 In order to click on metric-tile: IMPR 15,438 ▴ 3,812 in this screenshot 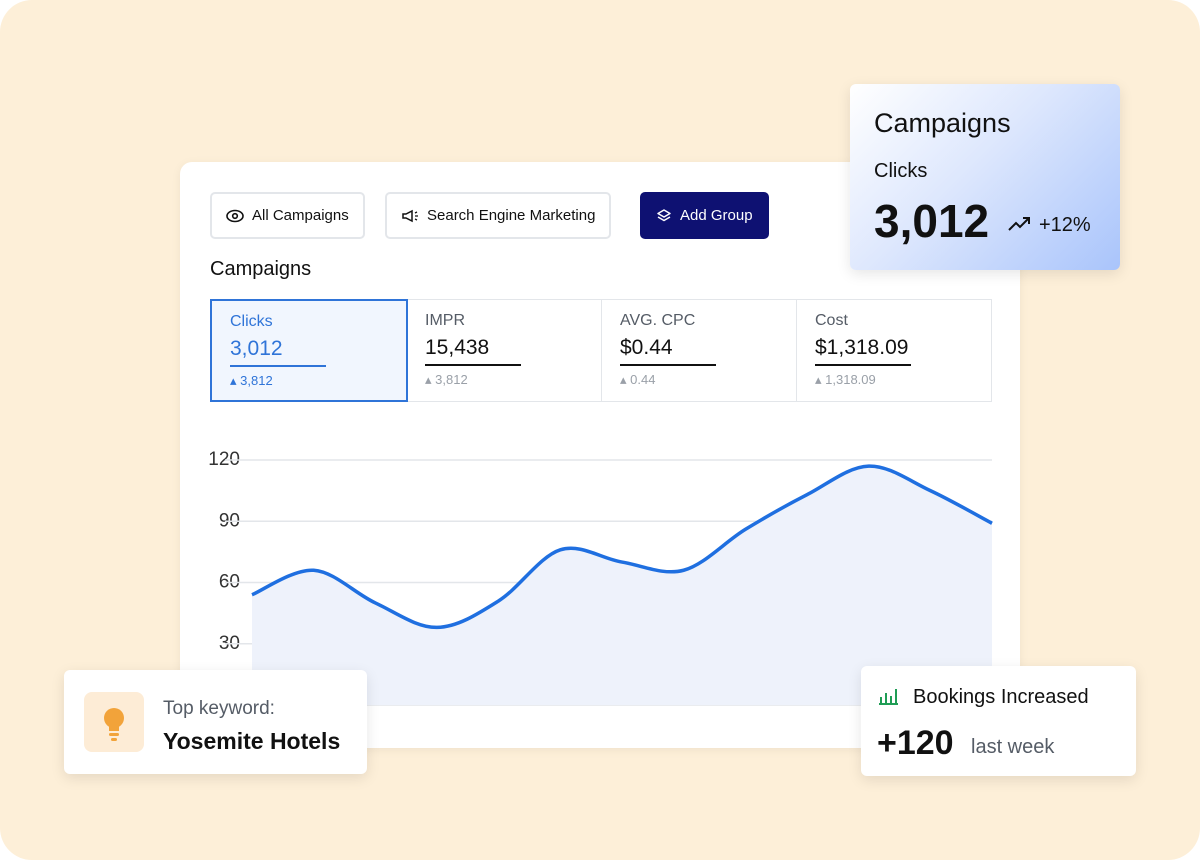, I will do `click(504, 350)`.